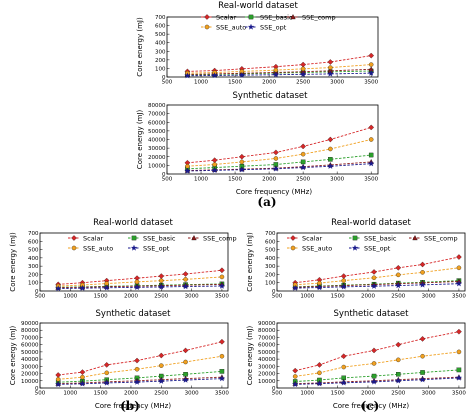 Image resolution: width=474 pixels, height=413 pixels. What do you see at coordinates (267, 375) in the screenshot?
I see `y-tick-label: 20000` at bounding box center [267, 375].